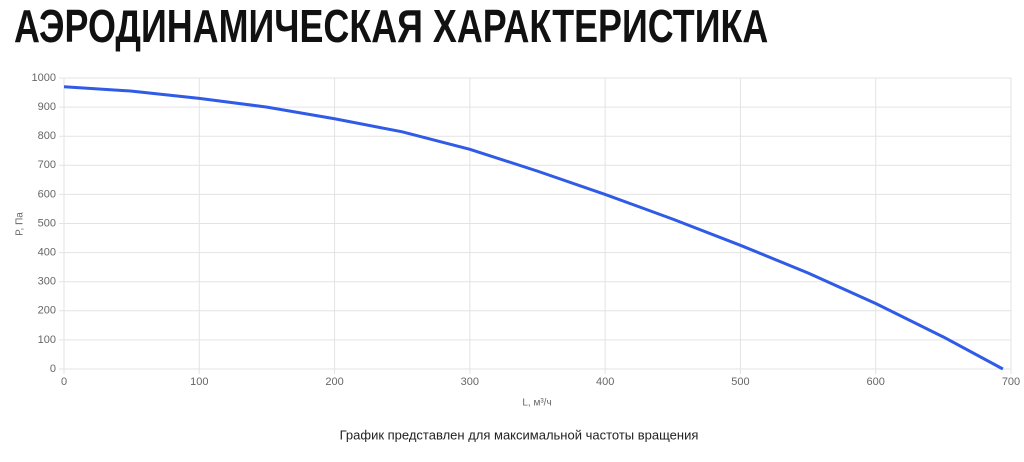 This screenshot has height=462, width=1024. What do you see at coordinates (47, 311) in the screenshot?
I see `y-tick-label: 200` at bounding box center [47, 311].